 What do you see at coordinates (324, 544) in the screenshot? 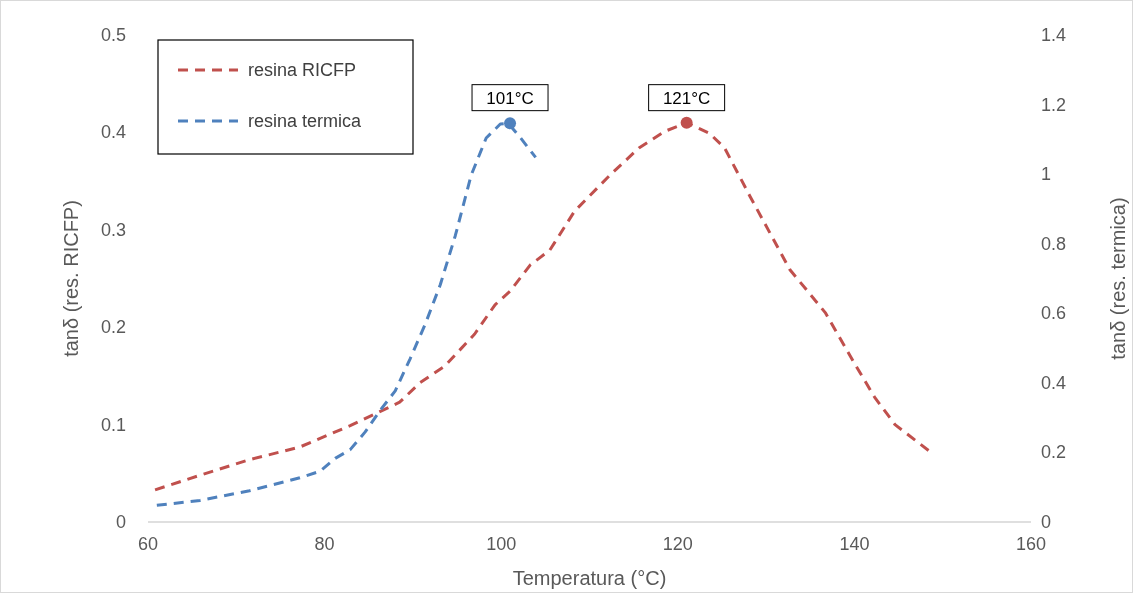
I see `x-tick-label: 80` at bounding box center [324, 544].